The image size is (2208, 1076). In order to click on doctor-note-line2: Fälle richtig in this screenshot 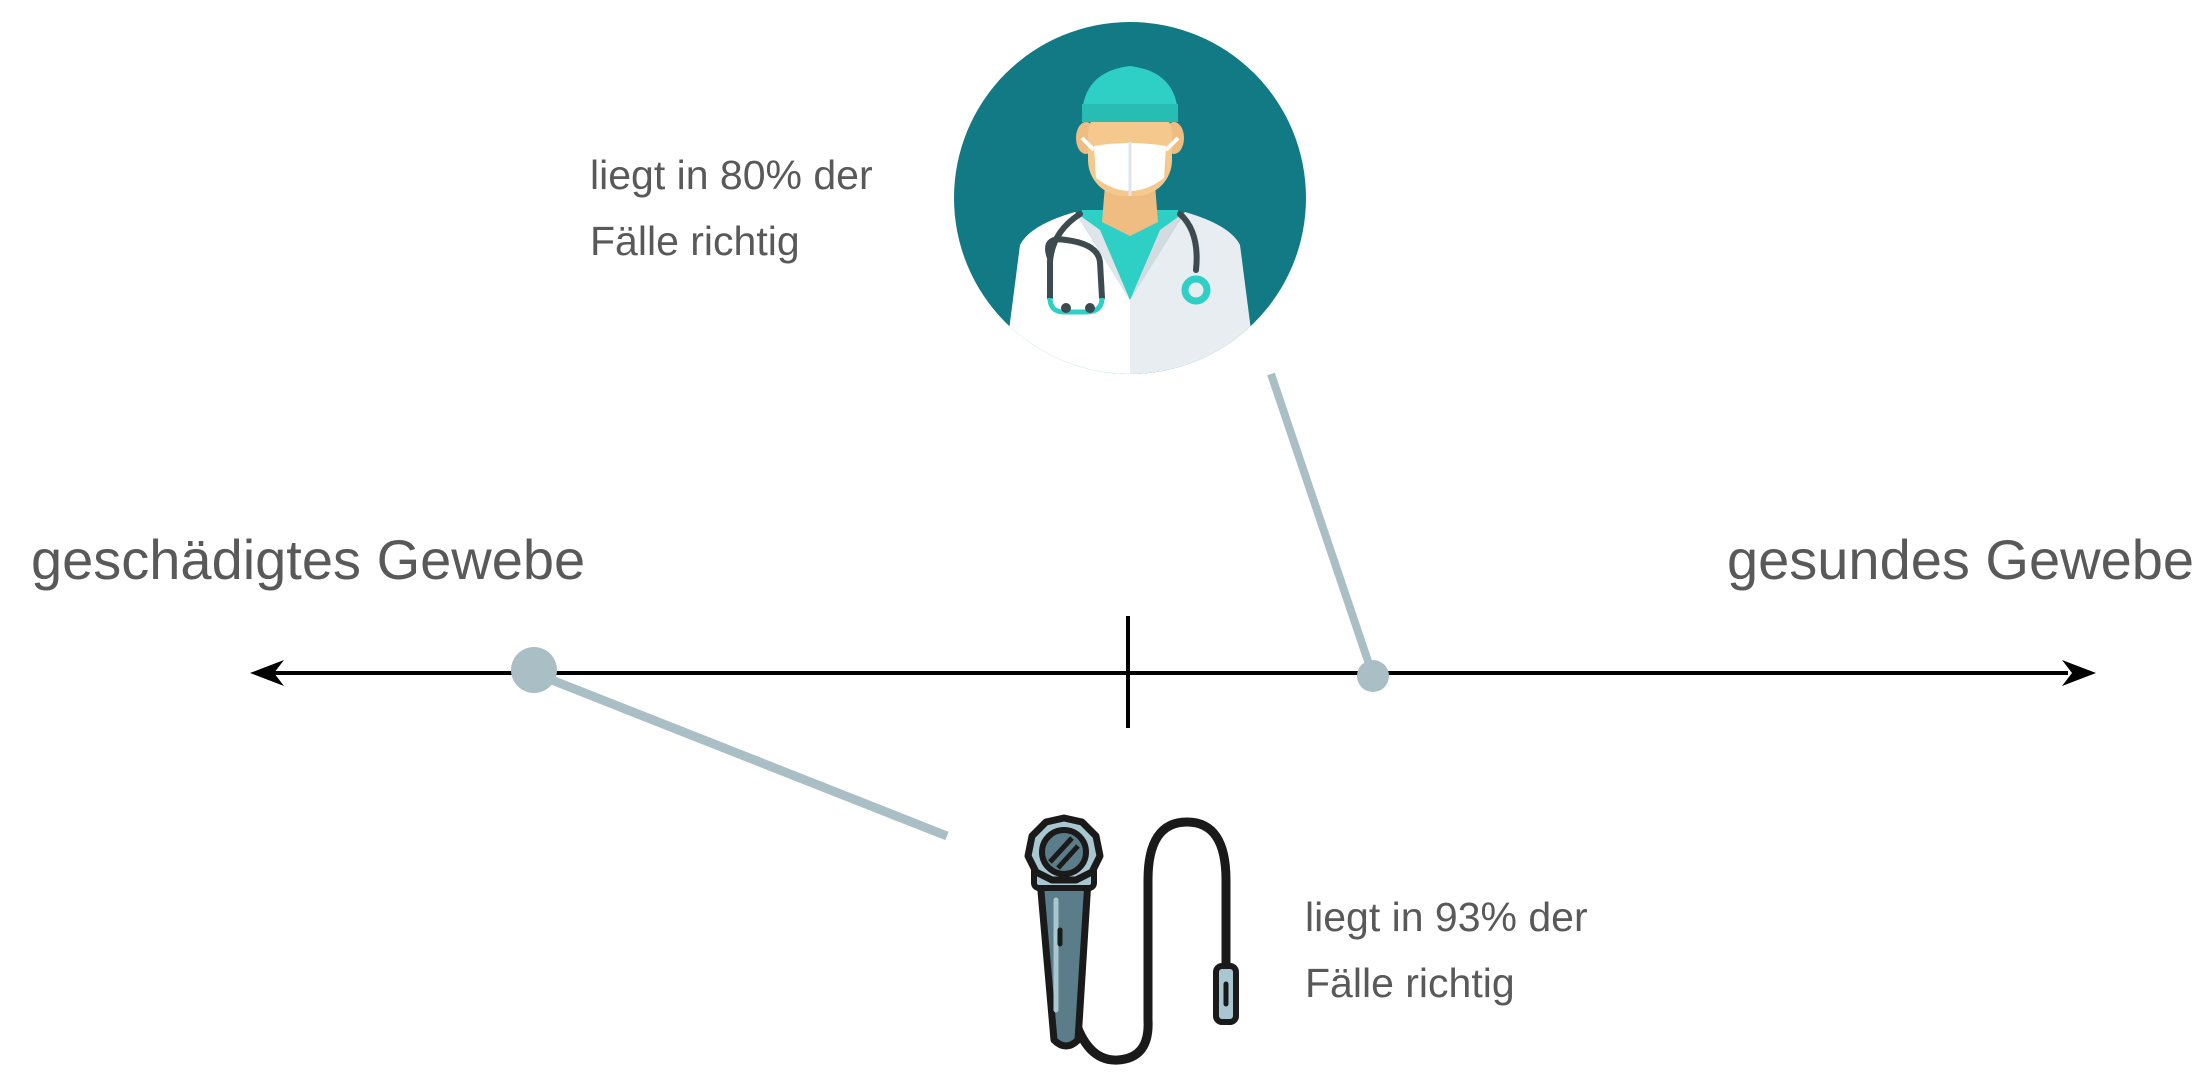, I will do `click(695, 241)`.